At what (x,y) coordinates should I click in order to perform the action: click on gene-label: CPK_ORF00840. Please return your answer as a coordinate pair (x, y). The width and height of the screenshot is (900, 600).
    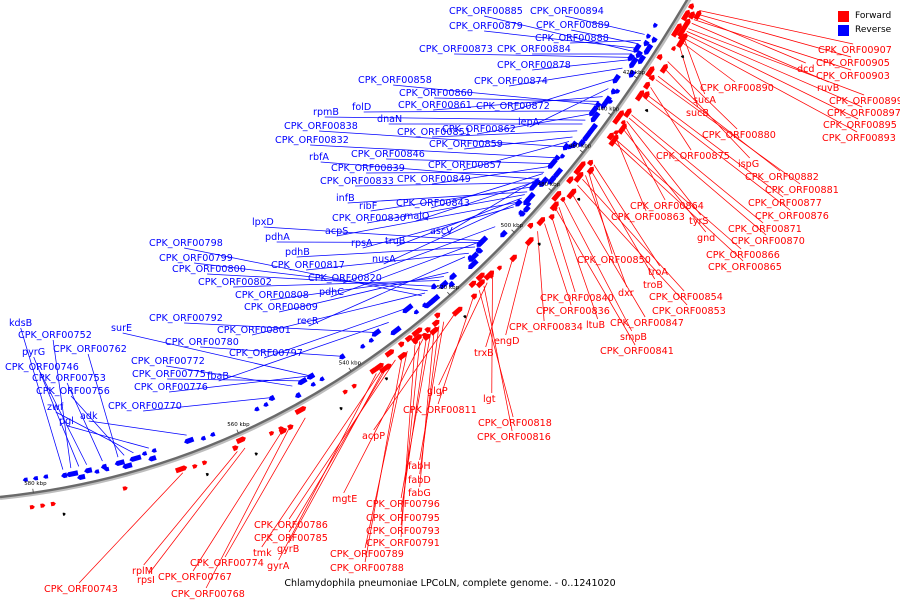
    Looking at the image, I should click on (577, 298).